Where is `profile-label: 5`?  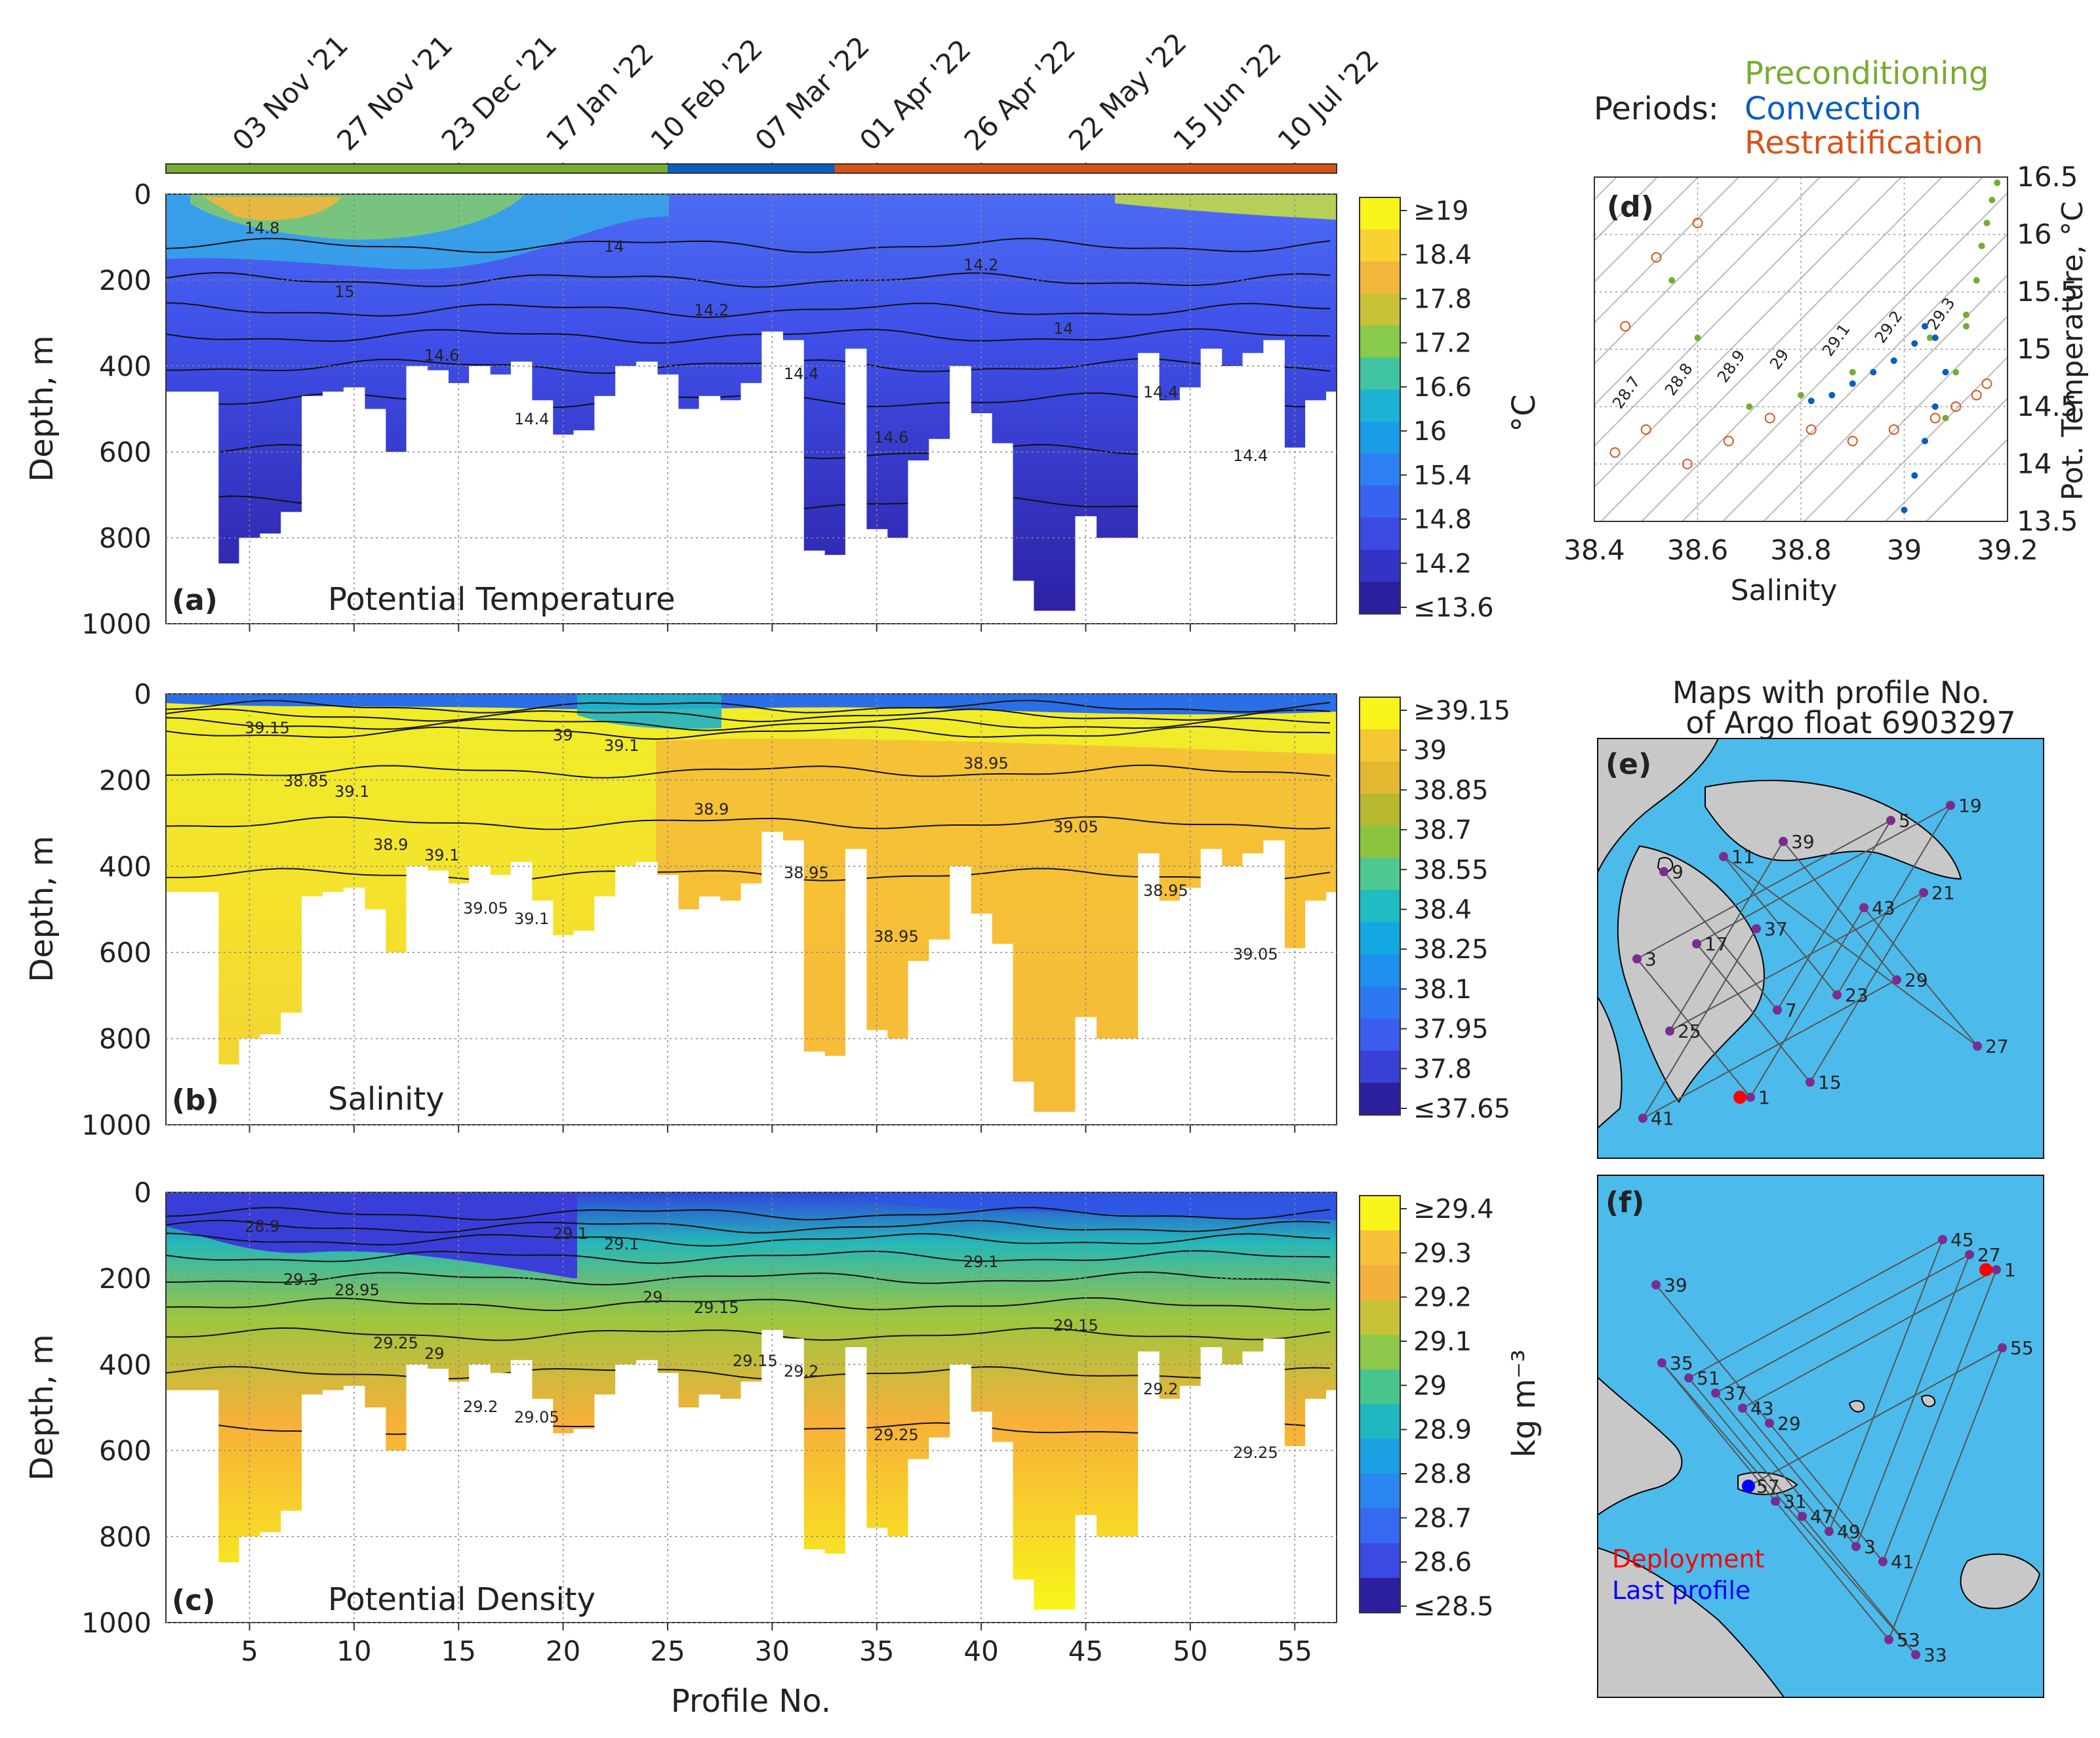
profile-label: 5 is located at coordinates (1904, 821).